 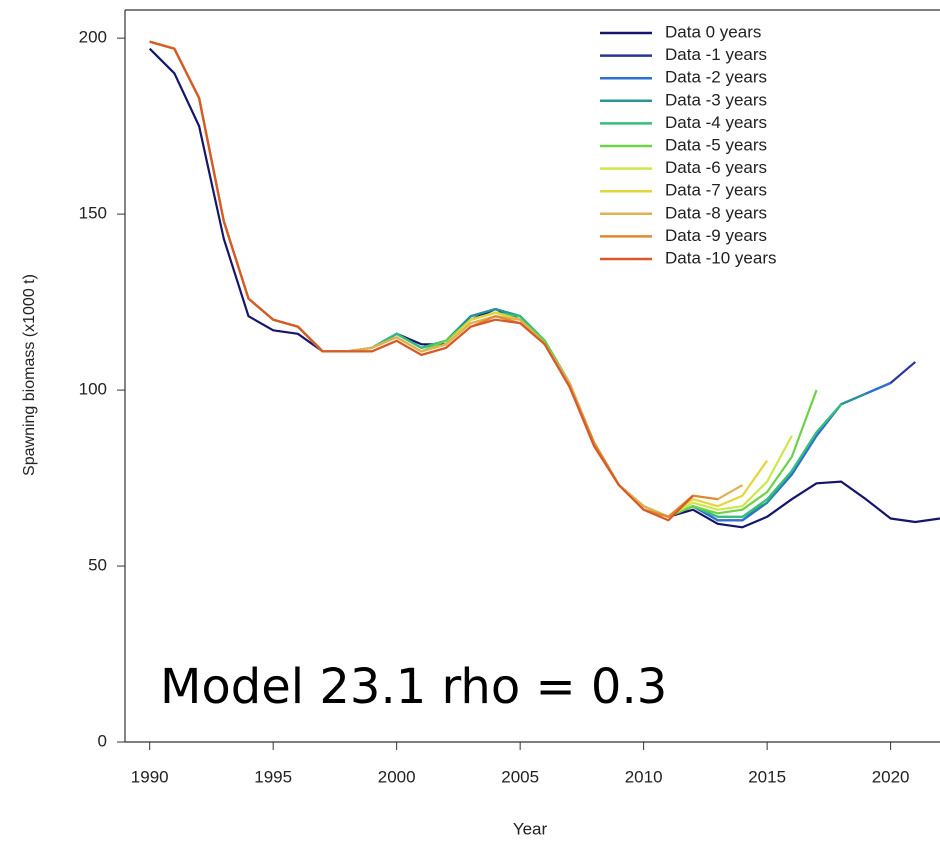 I want to click on legend-label: Data 0 years, so click(x=713, y=31).